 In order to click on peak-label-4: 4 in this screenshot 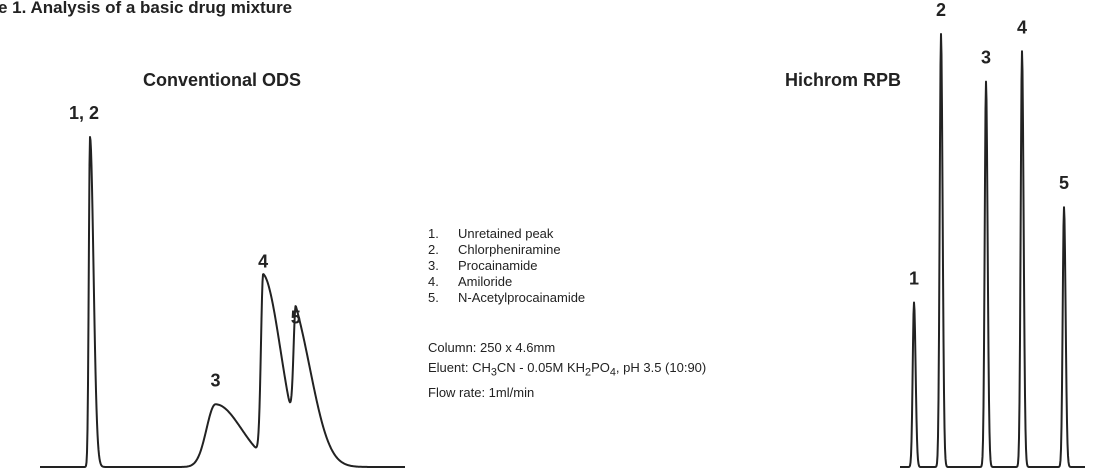, I will do `click(1022, 27)`.